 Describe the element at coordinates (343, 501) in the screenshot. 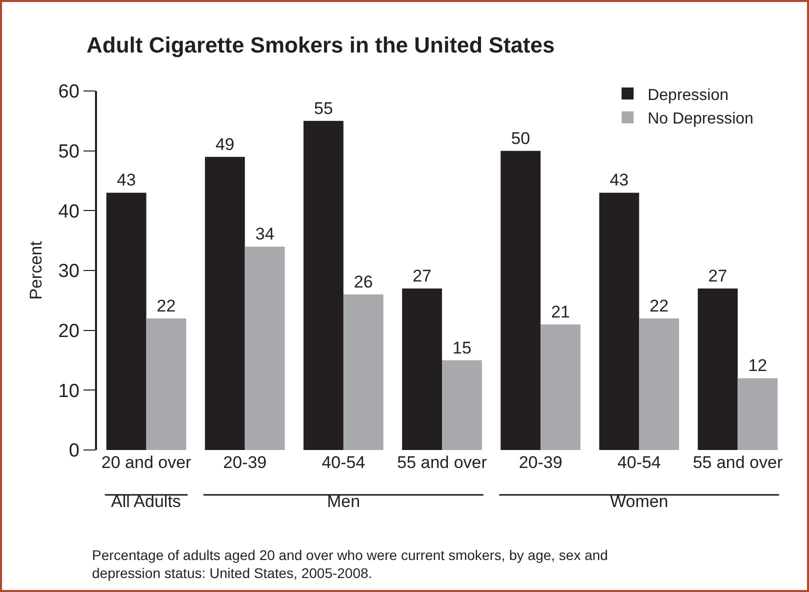

I see `text: Men` at that location.